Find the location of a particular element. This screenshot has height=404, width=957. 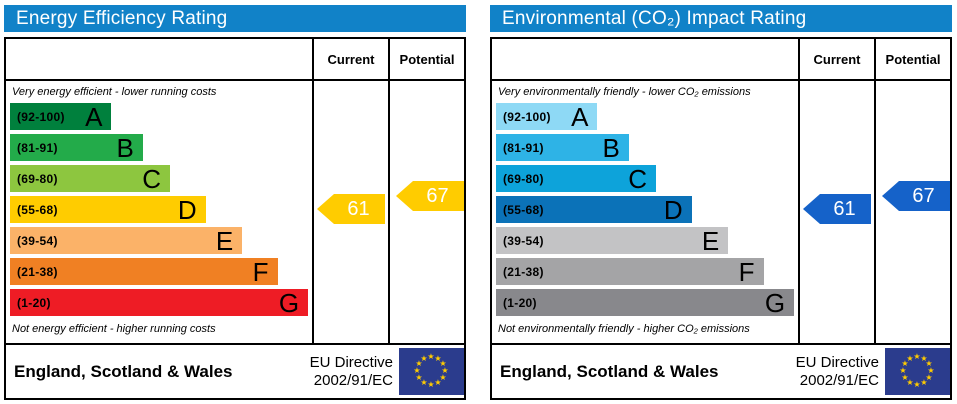

band-letter: G is located at coordinates (289, 302).